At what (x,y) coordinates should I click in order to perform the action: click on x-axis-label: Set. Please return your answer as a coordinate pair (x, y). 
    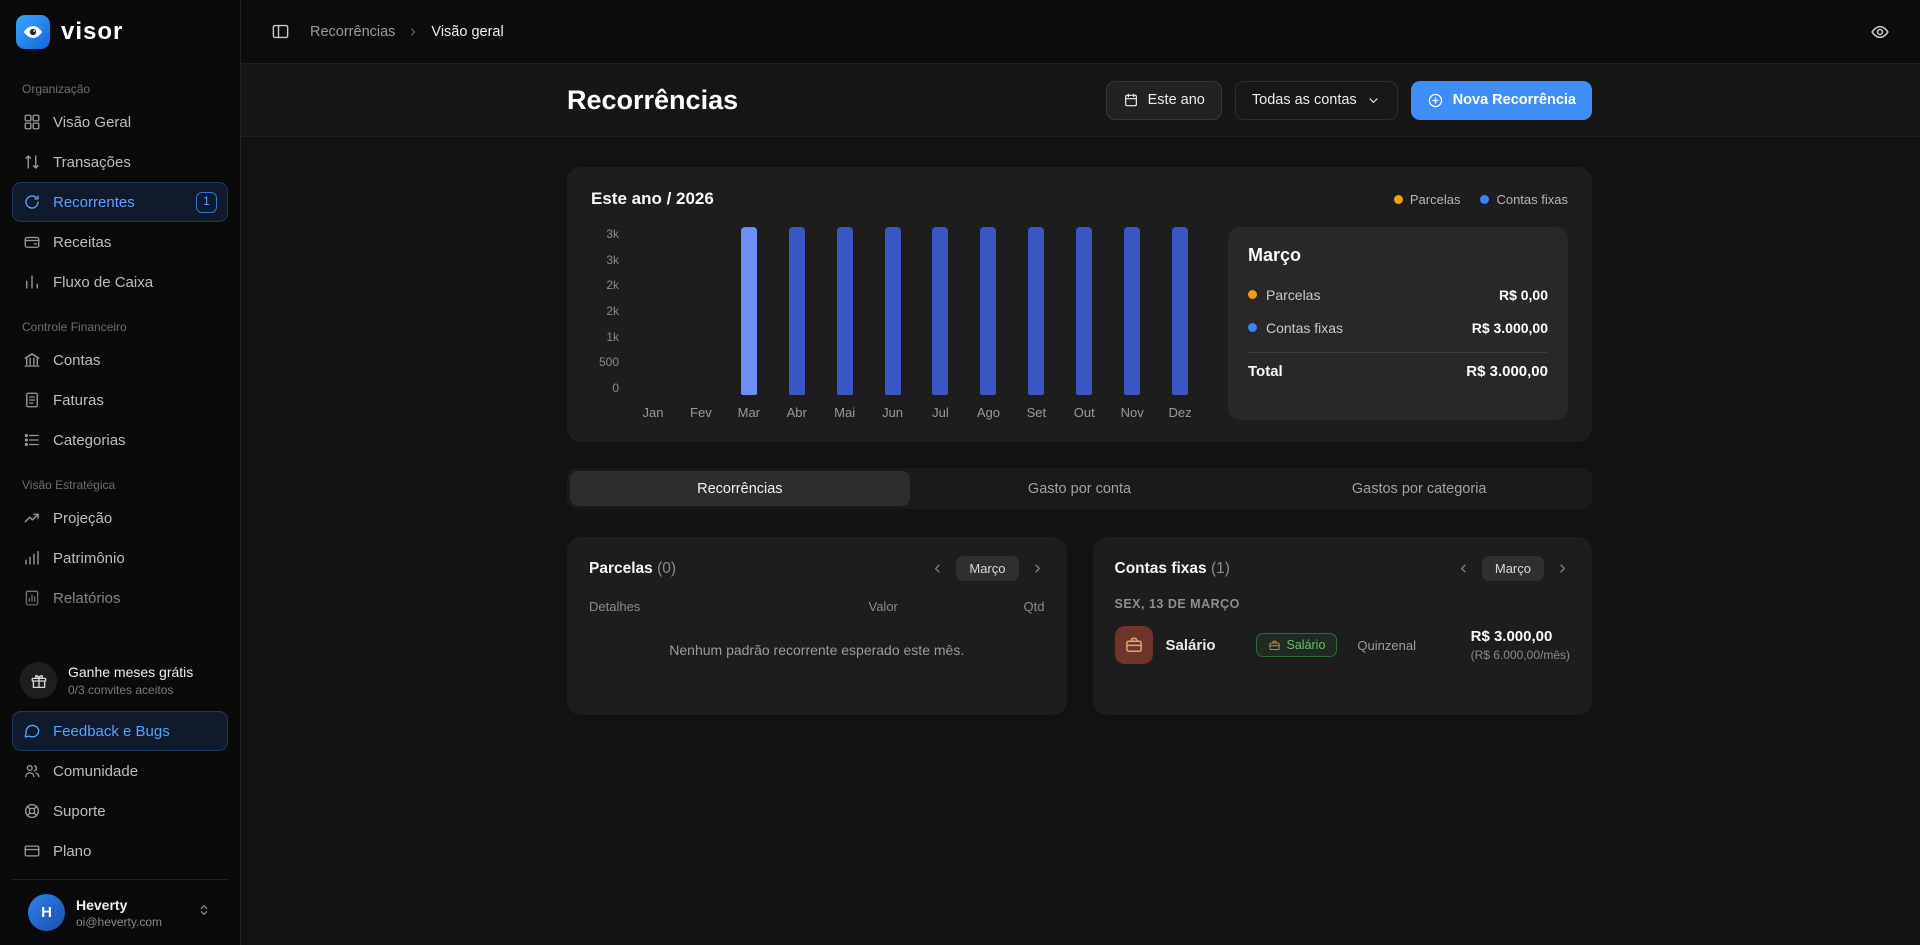
    Looking at the image, I should click on (1036, 412).